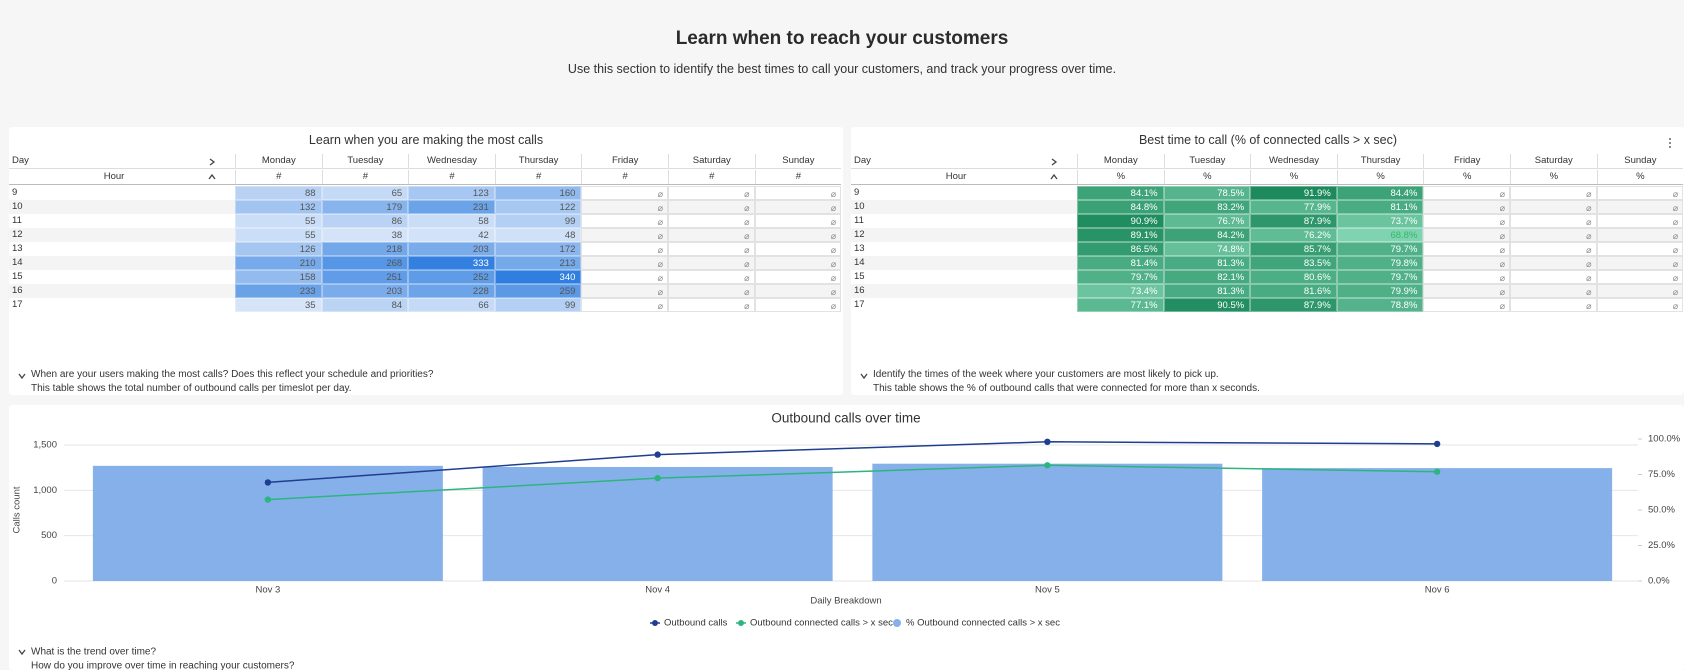 The width and height of the screenshot is (1684, 670). What do you see at coordinates (365, 235) in the screenshot?
I see `heat-cell: 38` at bounding box center [365, 235].